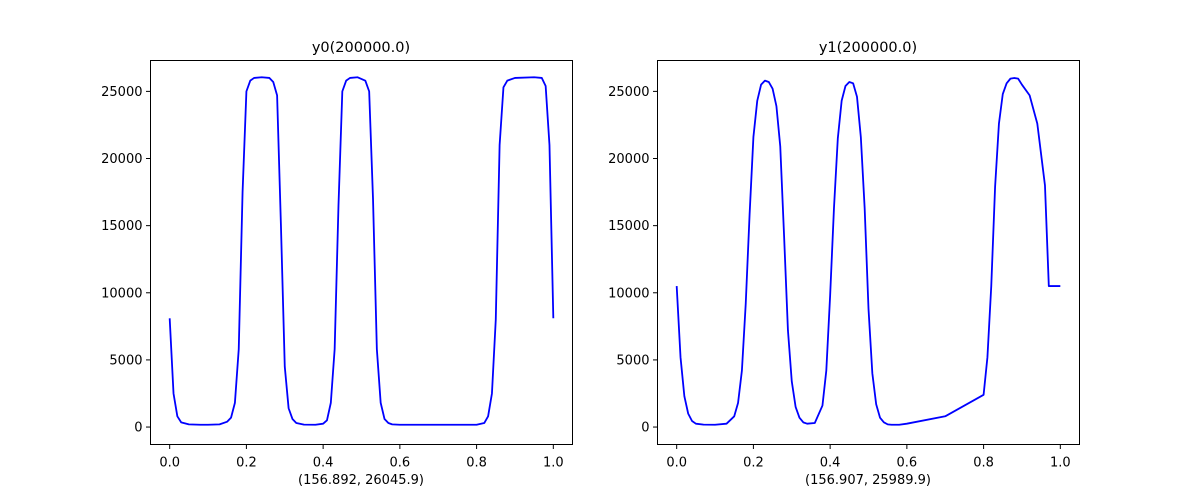 The image size is (1200, 500). I want to click on chart-title: y0(200000.0), so click(361, 48).